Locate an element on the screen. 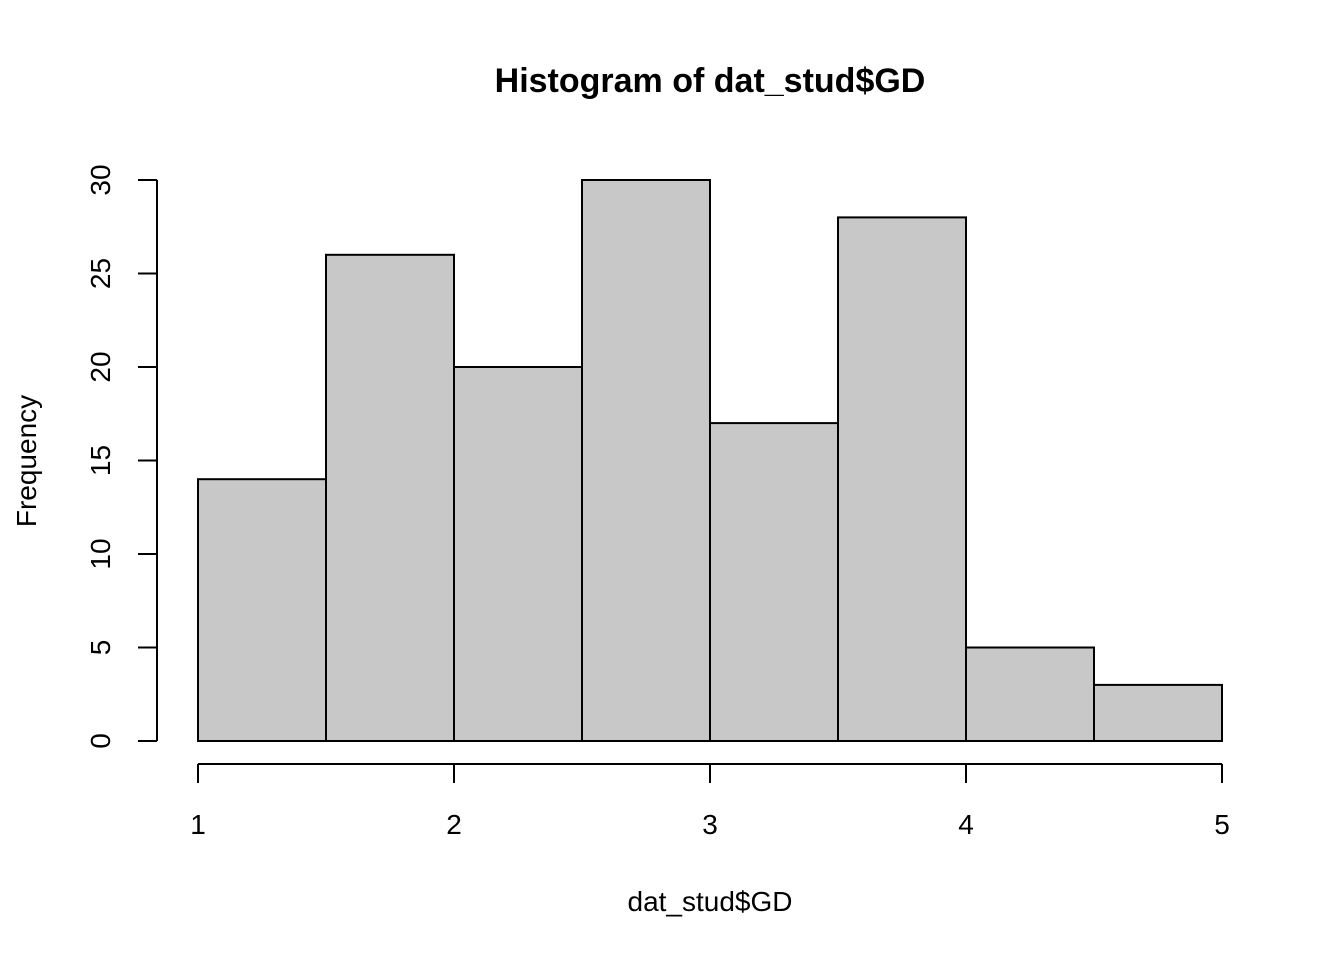 This screenshot has width=1344, height=960. y-tick-label: 10 is located at coordinates (100, 553).